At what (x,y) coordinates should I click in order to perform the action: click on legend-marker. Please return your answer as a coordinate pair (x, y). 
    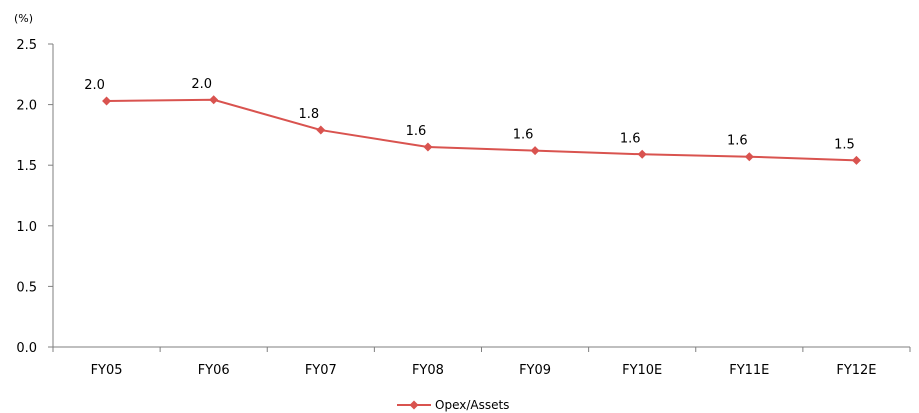
    Looking at the image, I should click on (414, 405).